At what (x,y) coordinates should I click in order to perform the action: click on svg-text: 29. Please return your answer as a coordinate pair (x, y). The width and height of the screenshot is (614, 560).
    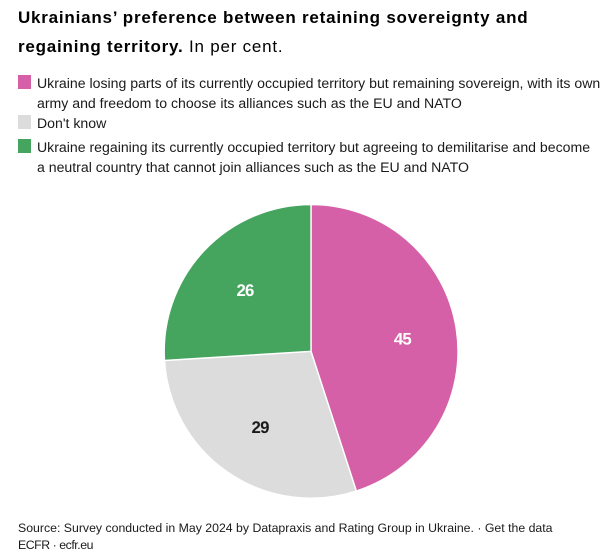
    Looking at the image, I should click on (261, 427).